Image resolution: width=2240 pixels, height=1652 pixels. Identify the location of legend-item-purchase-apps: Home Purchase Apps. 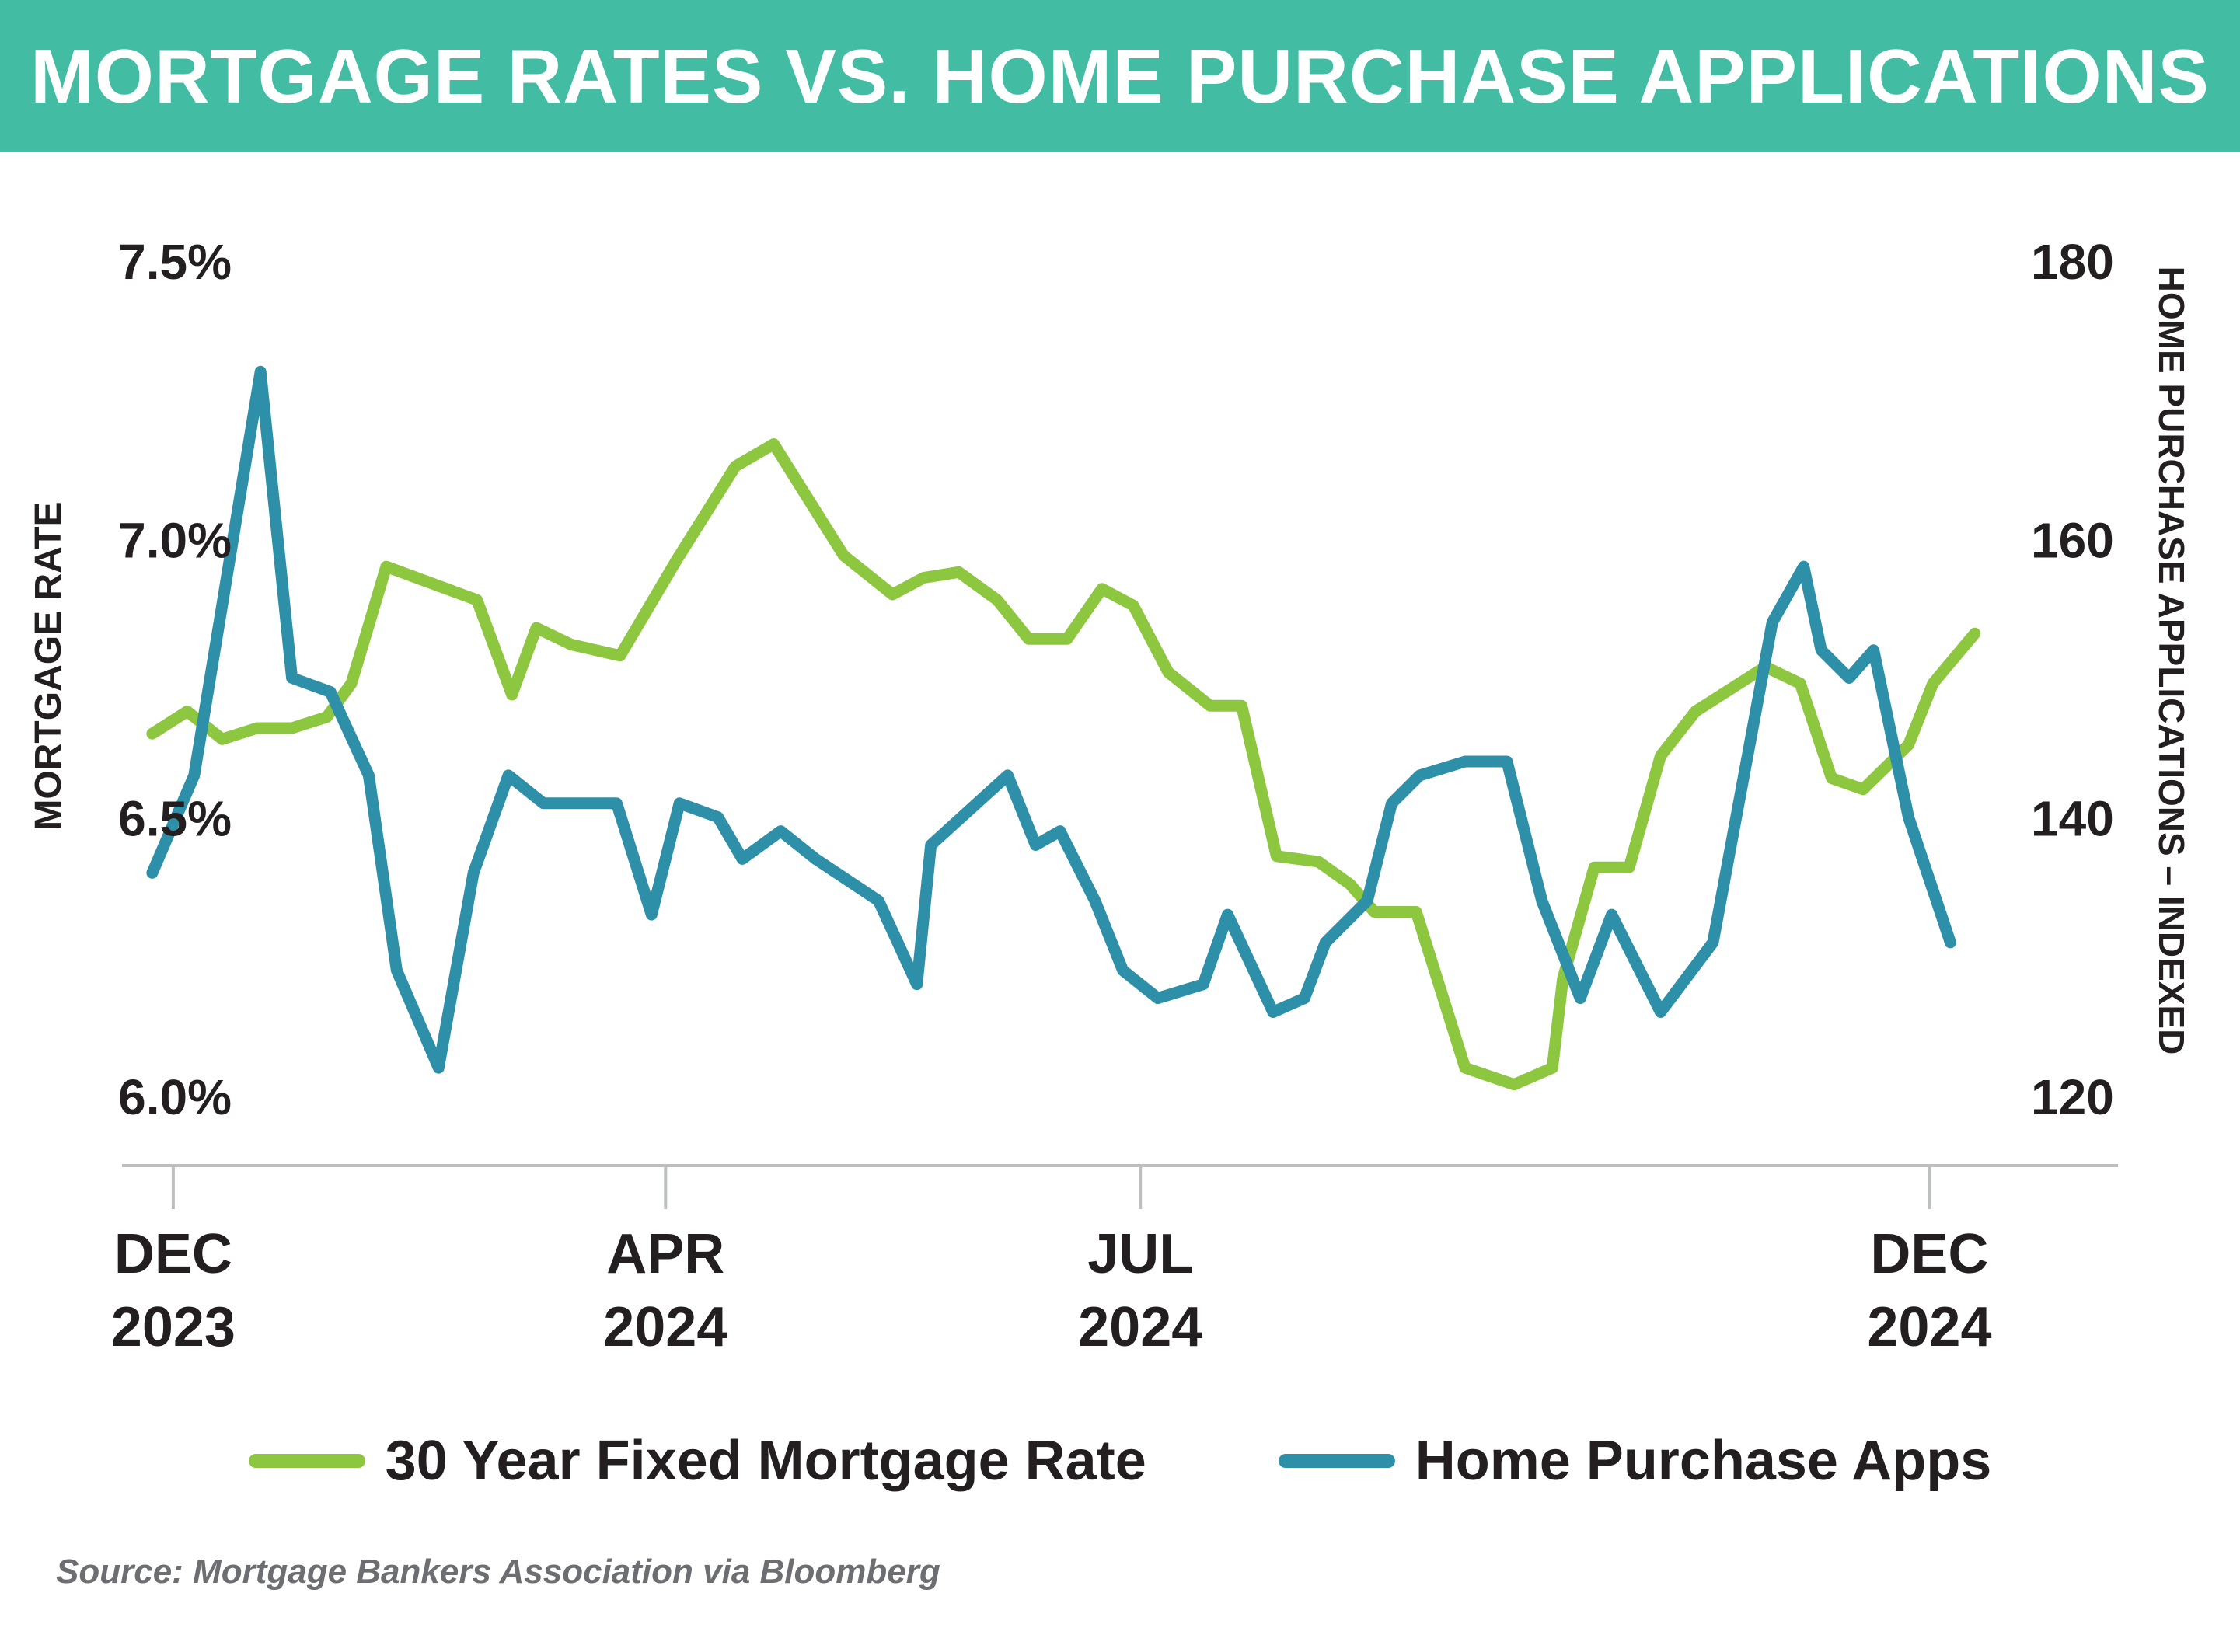
(1635, 1461).